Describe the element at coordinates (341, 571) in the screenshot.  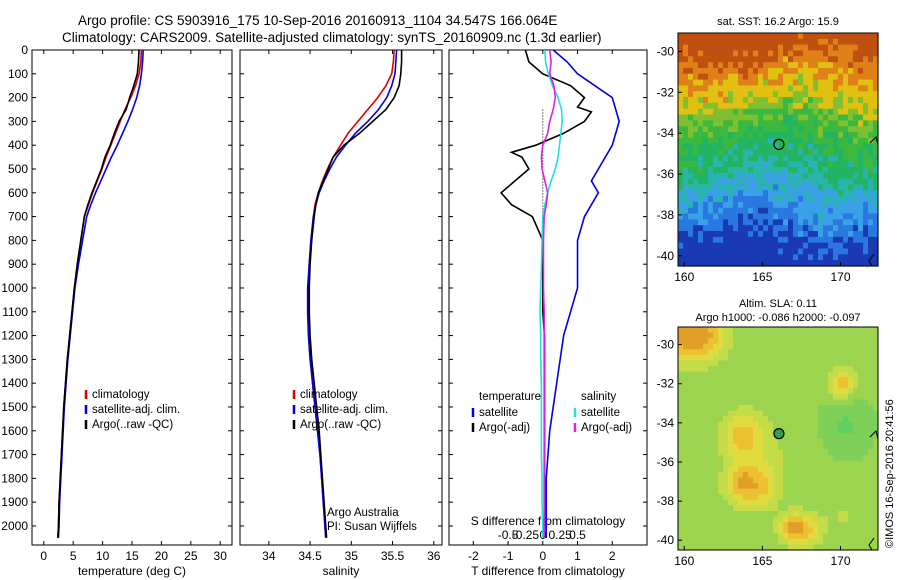
I see `x-axis-label: salinity` at that location.